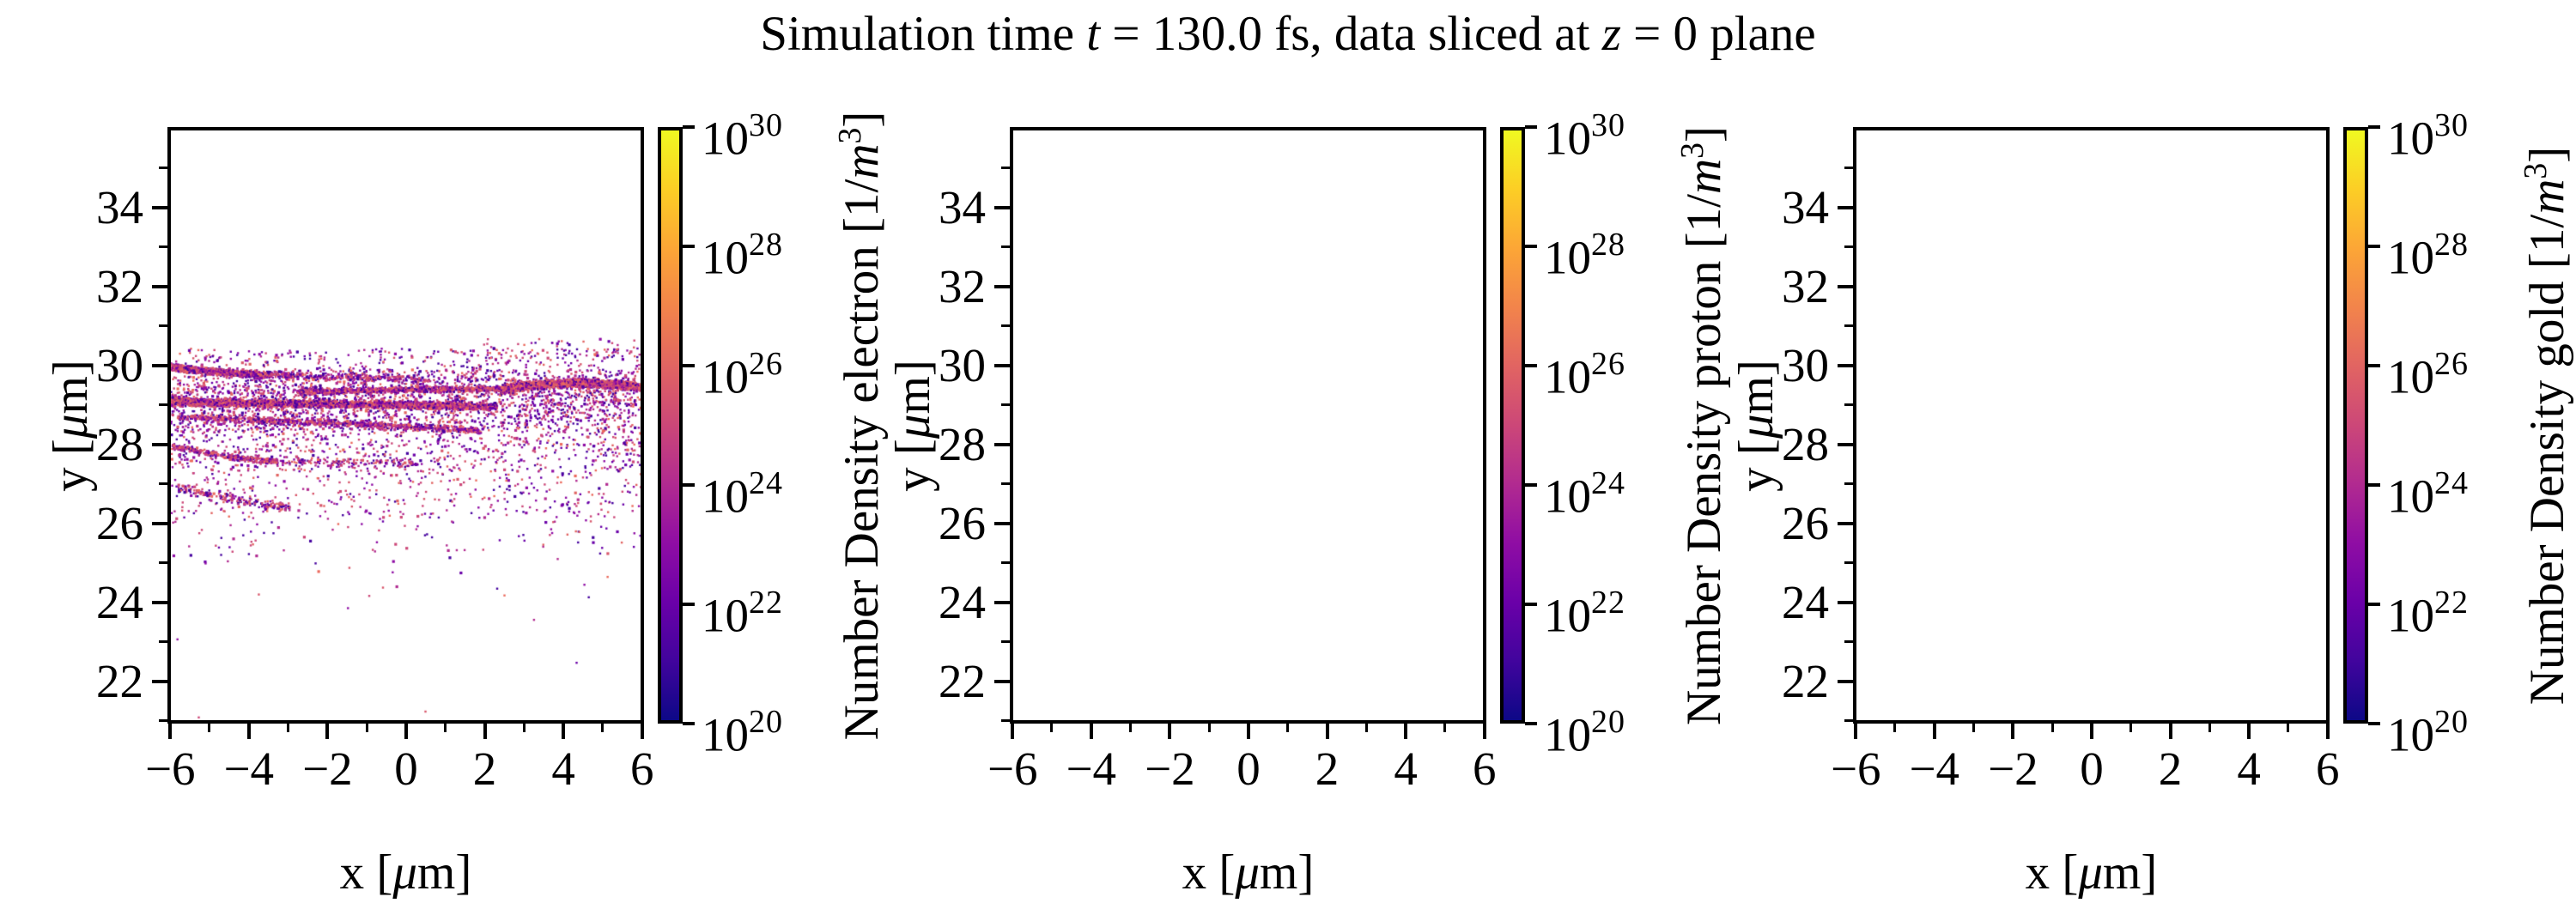 This screenshot has width=2576, height=903. Describe the element at coordinates (671, 425) in the screenshot. I see `colorbar-electron` at that location.